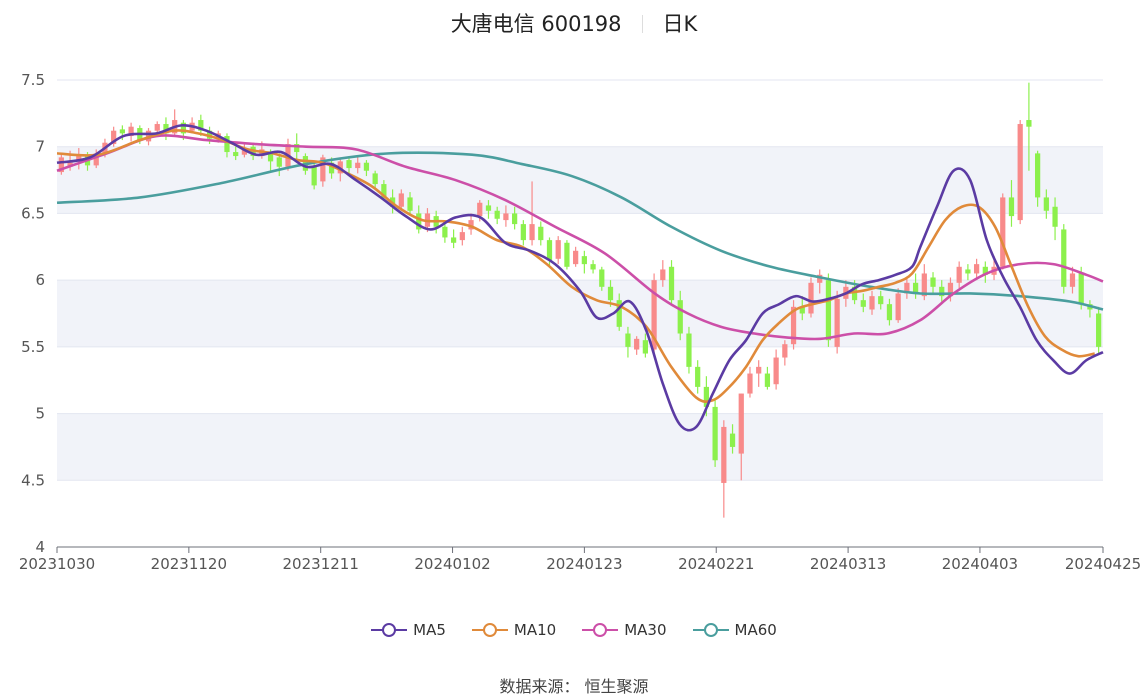  Describe the element at coordinates (539, 686) in the screenshot. I see `source-label: 数据来源：` at that location.